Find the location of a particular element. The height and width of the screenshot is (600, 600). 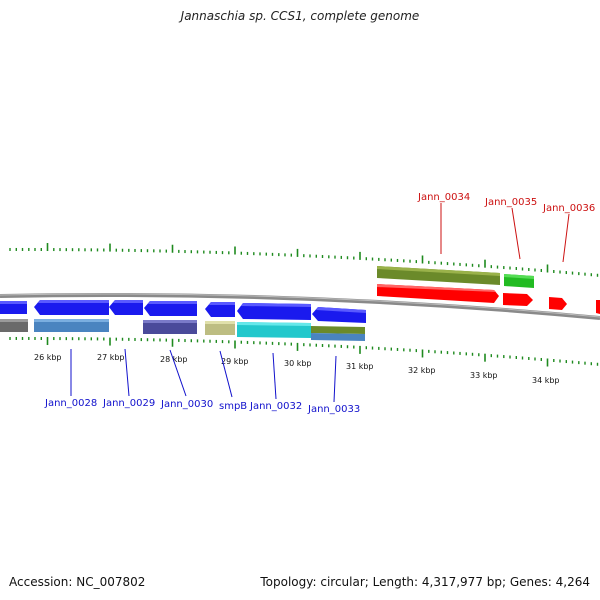

gene-jann-0029-cds-arrow is located at coordinates (126, 307).